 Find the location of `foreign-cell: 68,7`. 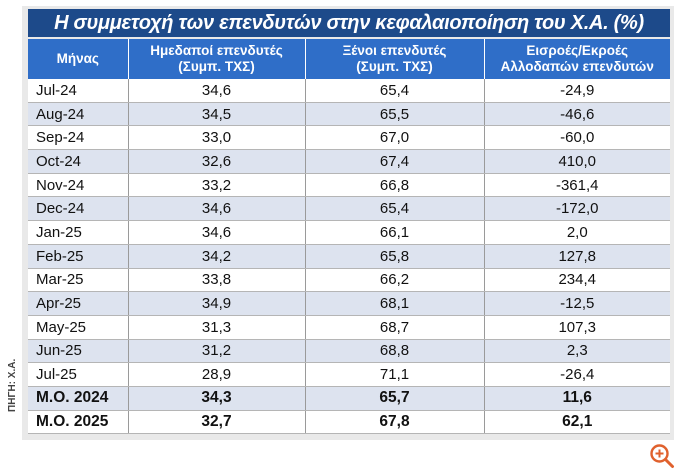

foreign-cell: 68,7 is located at coordinates (395, 327).